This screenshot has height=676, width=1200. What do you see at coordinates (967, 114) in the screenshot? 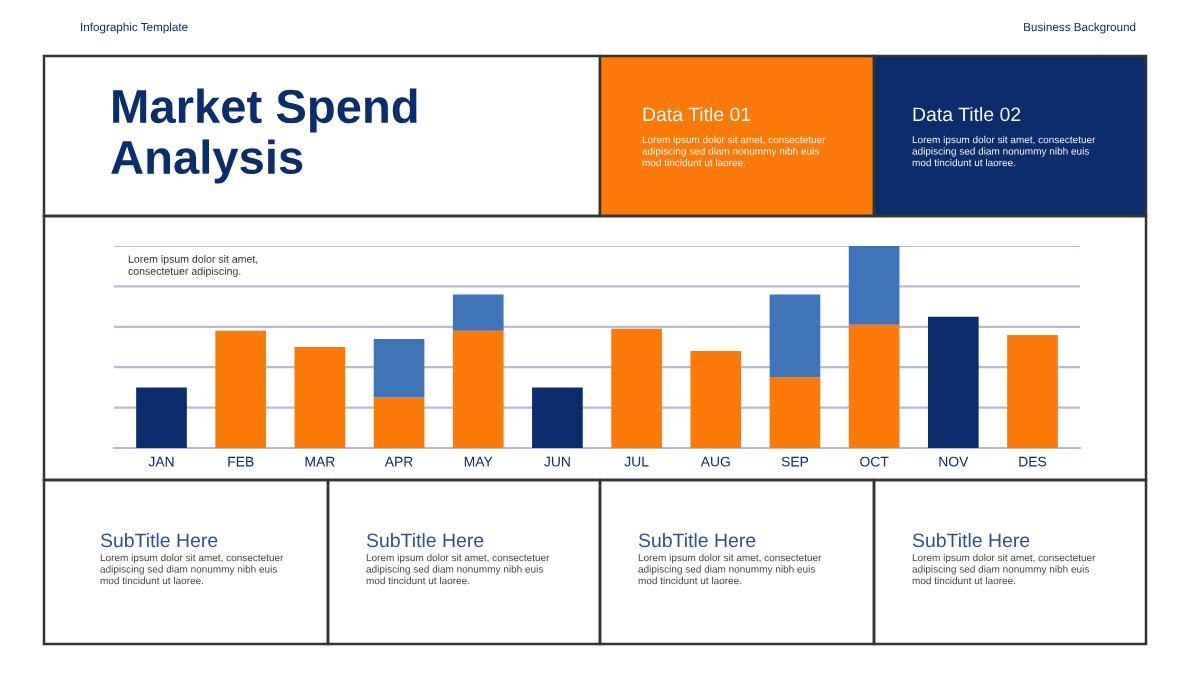
I see `text: Data Title 02` at bounding box center [967, 114].